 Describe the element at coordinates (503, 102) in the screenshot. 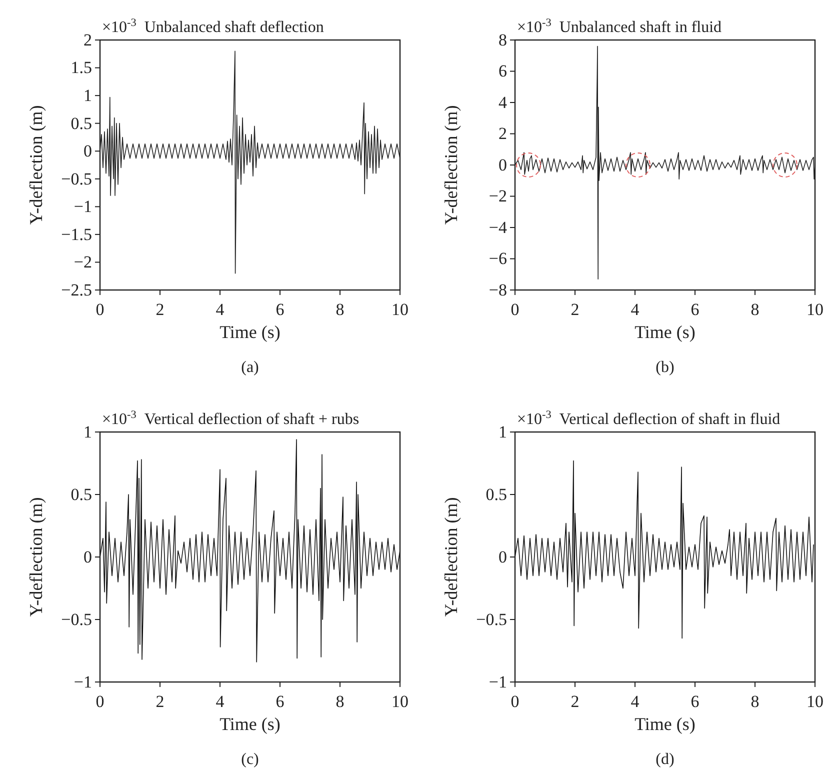

I see `y-tick-label: 4` at that location.